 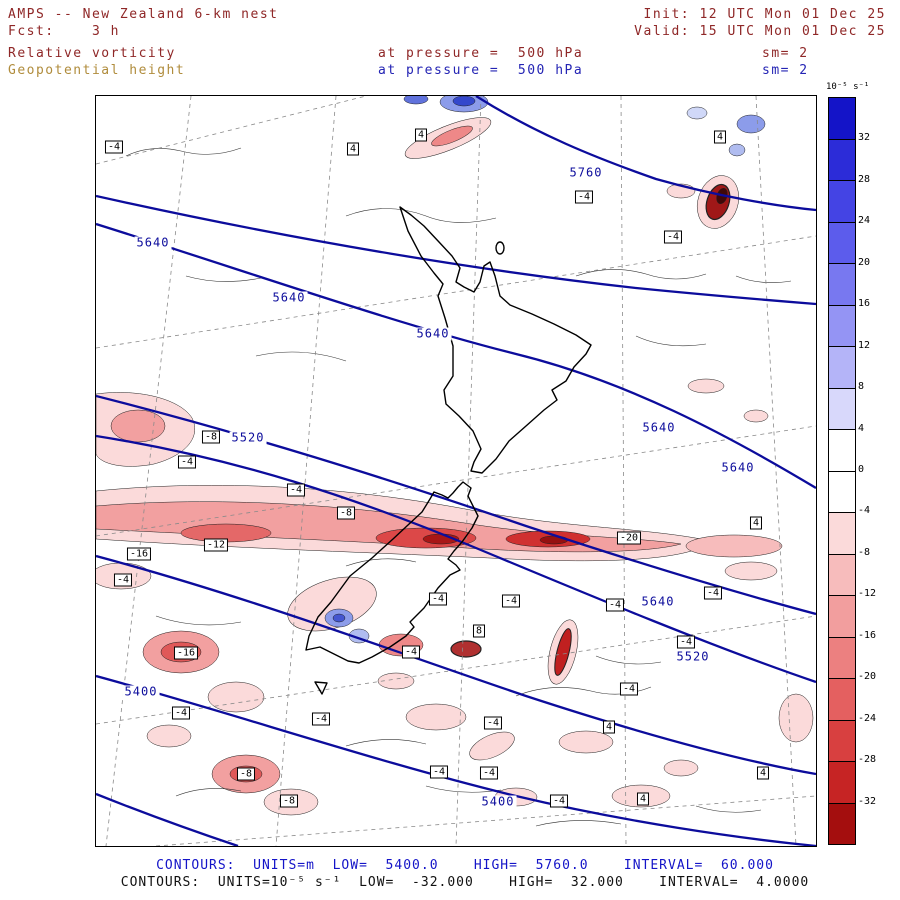 What do you see at coordinates (864, 345) in the screenshot?
I see `colorbar-tick: 12` at bounding box center [864, 345].